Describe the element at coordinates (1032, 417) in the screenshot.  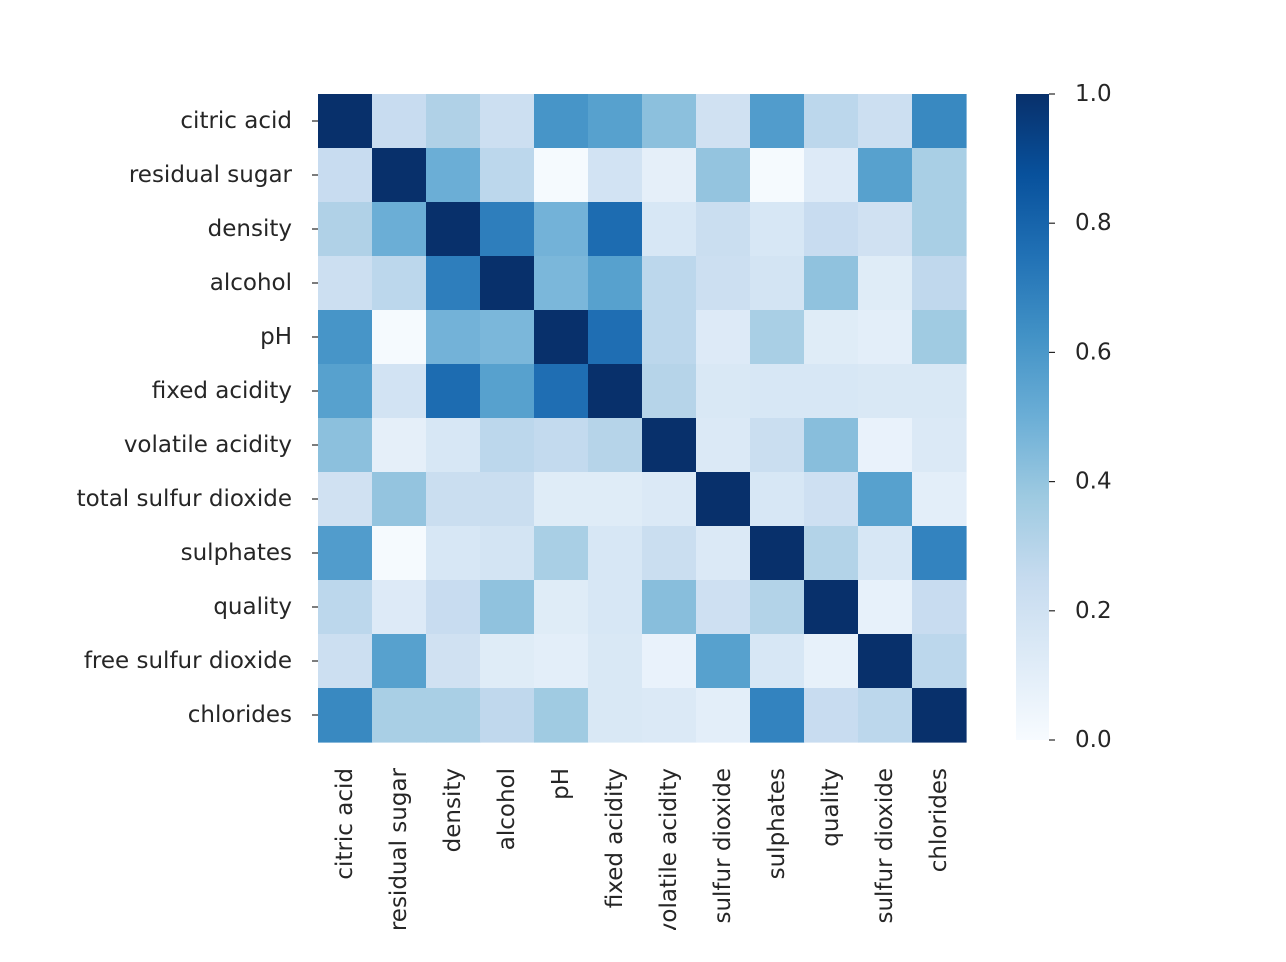
I see `colorbar-gradient` at that location.